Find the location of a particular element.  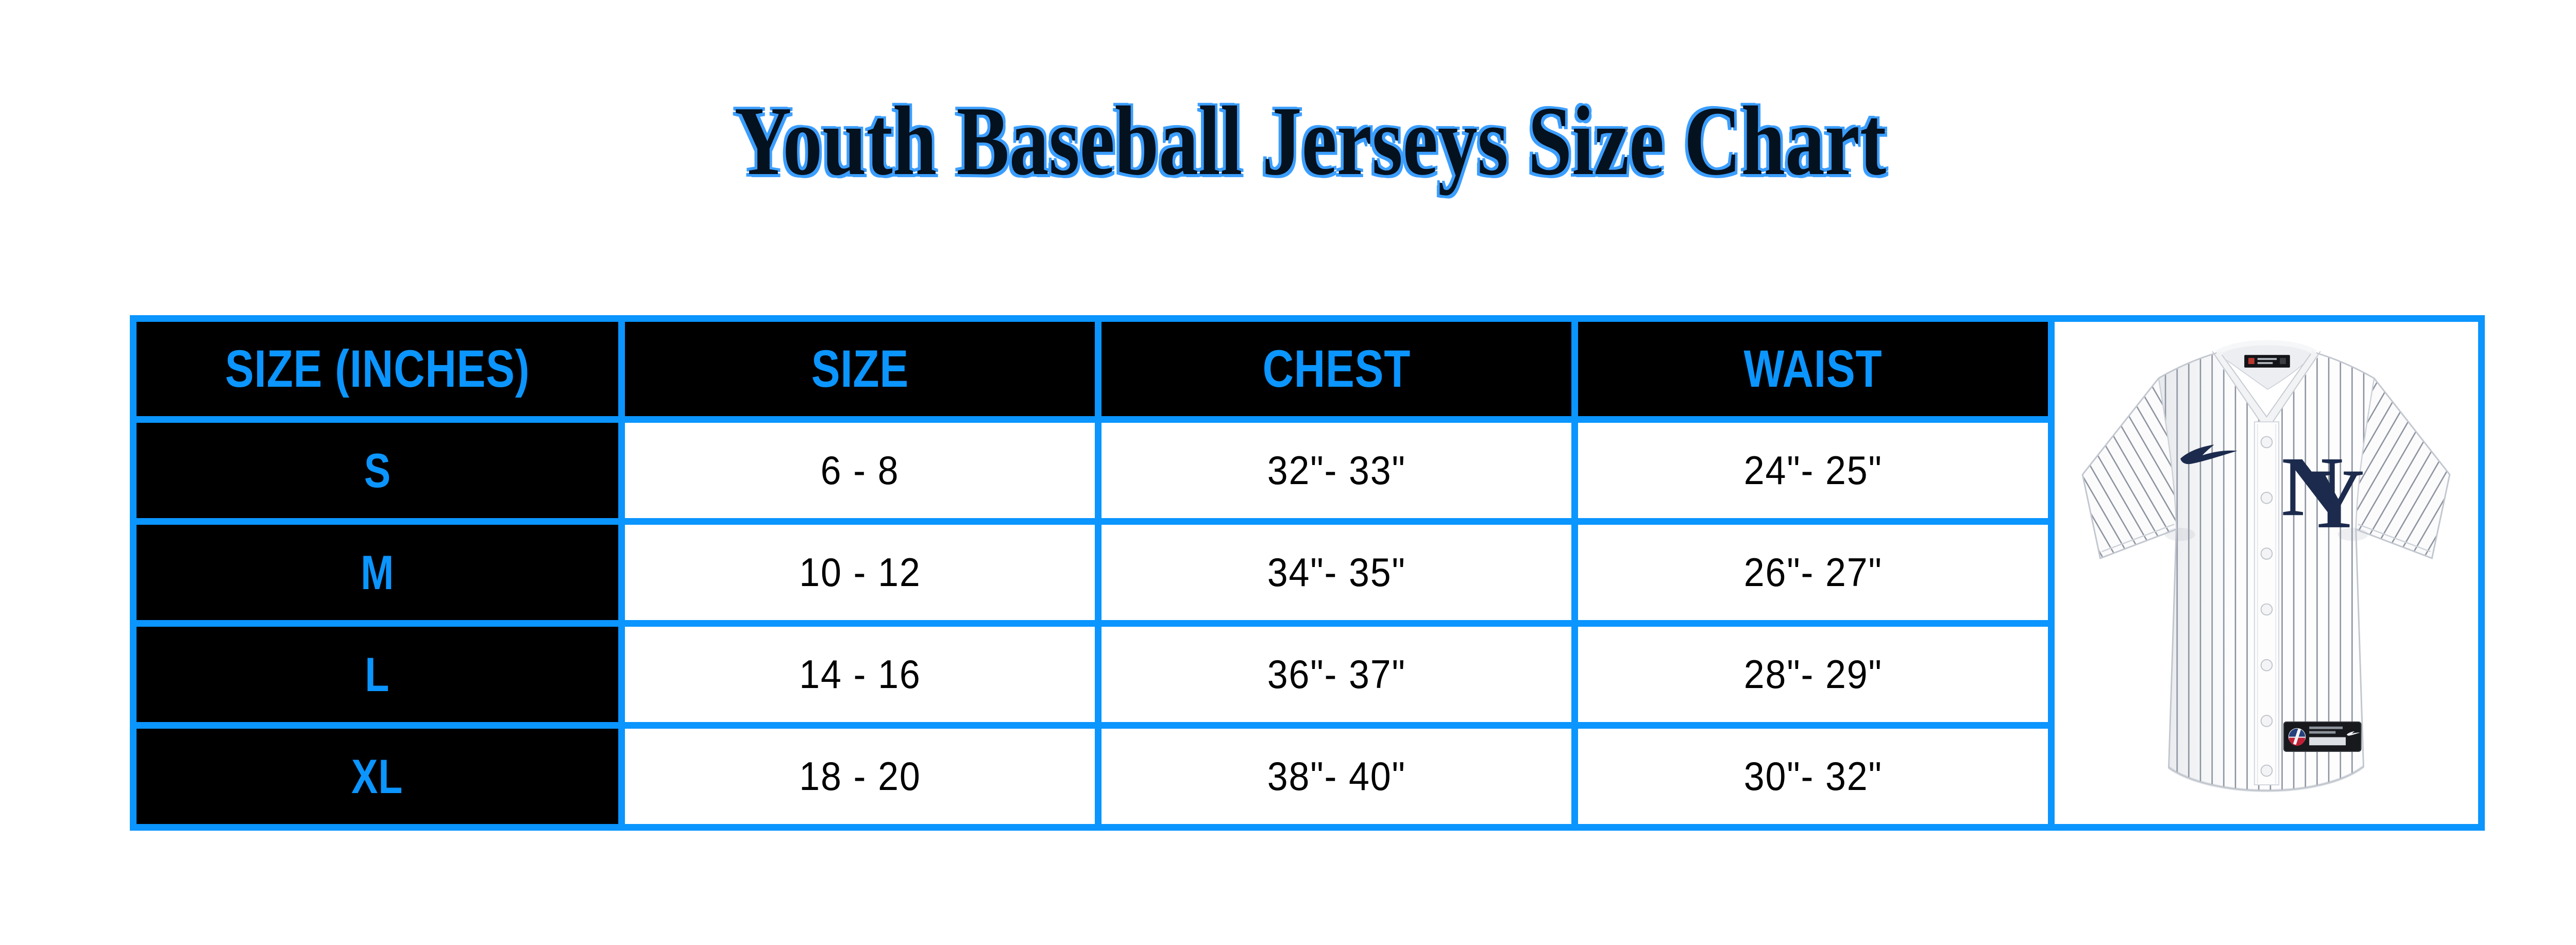

nike-swoosh-icon is located at coordinates (2209, 455).